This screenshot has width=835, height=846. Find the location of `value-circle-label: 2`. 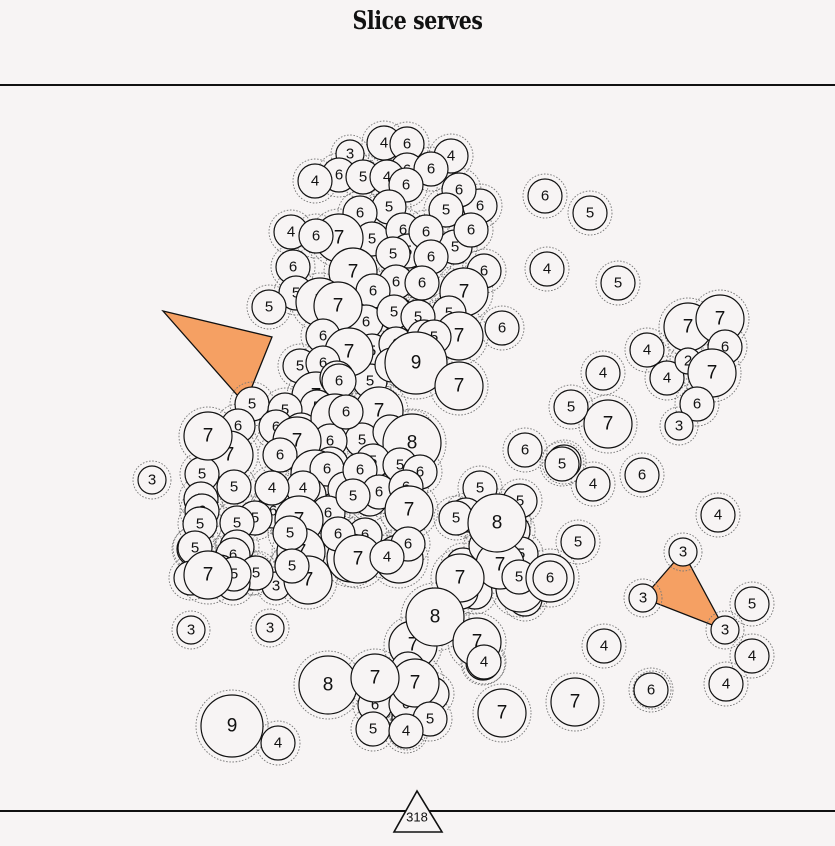

value-circle-label: 2 is located at coordinates (688, 361).